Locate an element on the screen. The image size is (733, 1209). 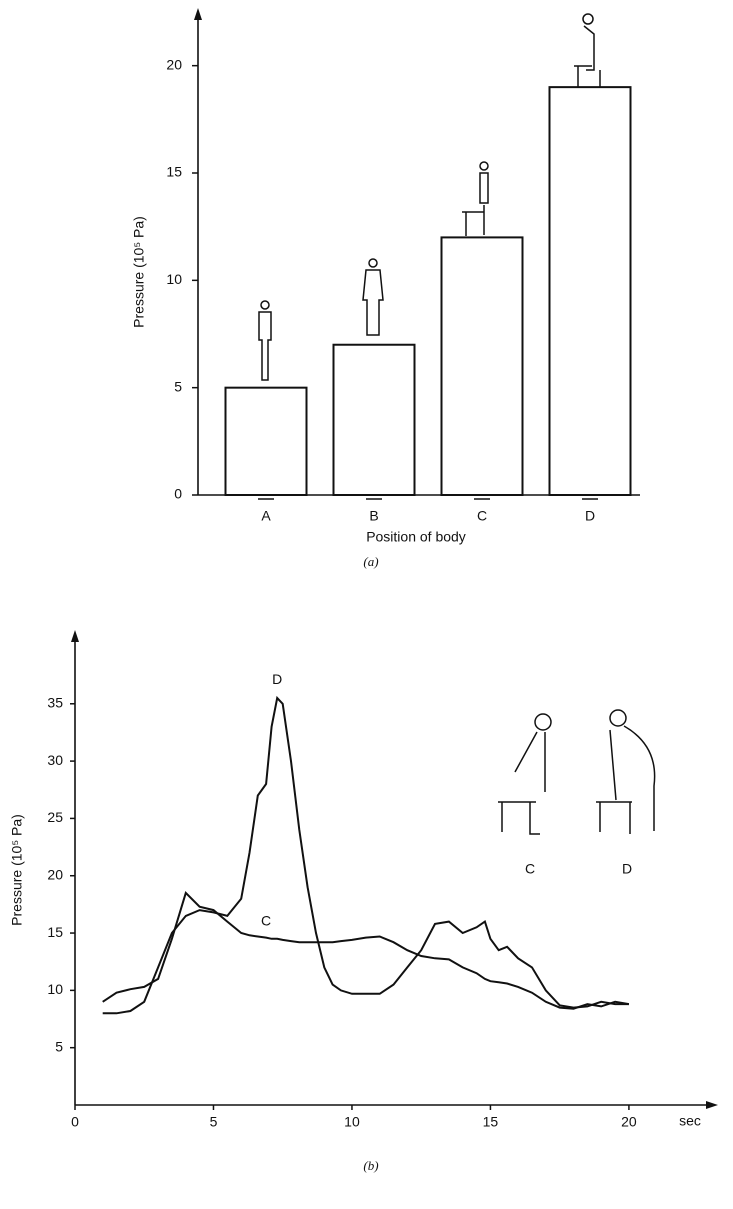
x-tick-label: 15 is located at coordinates (491, 1122).